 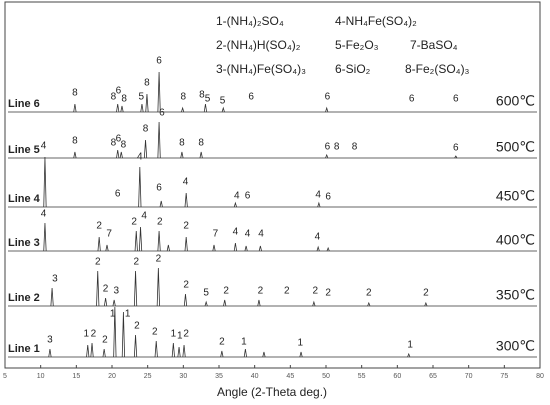 I want to click on x-tick-label: 75, so click(x=504, y=376).